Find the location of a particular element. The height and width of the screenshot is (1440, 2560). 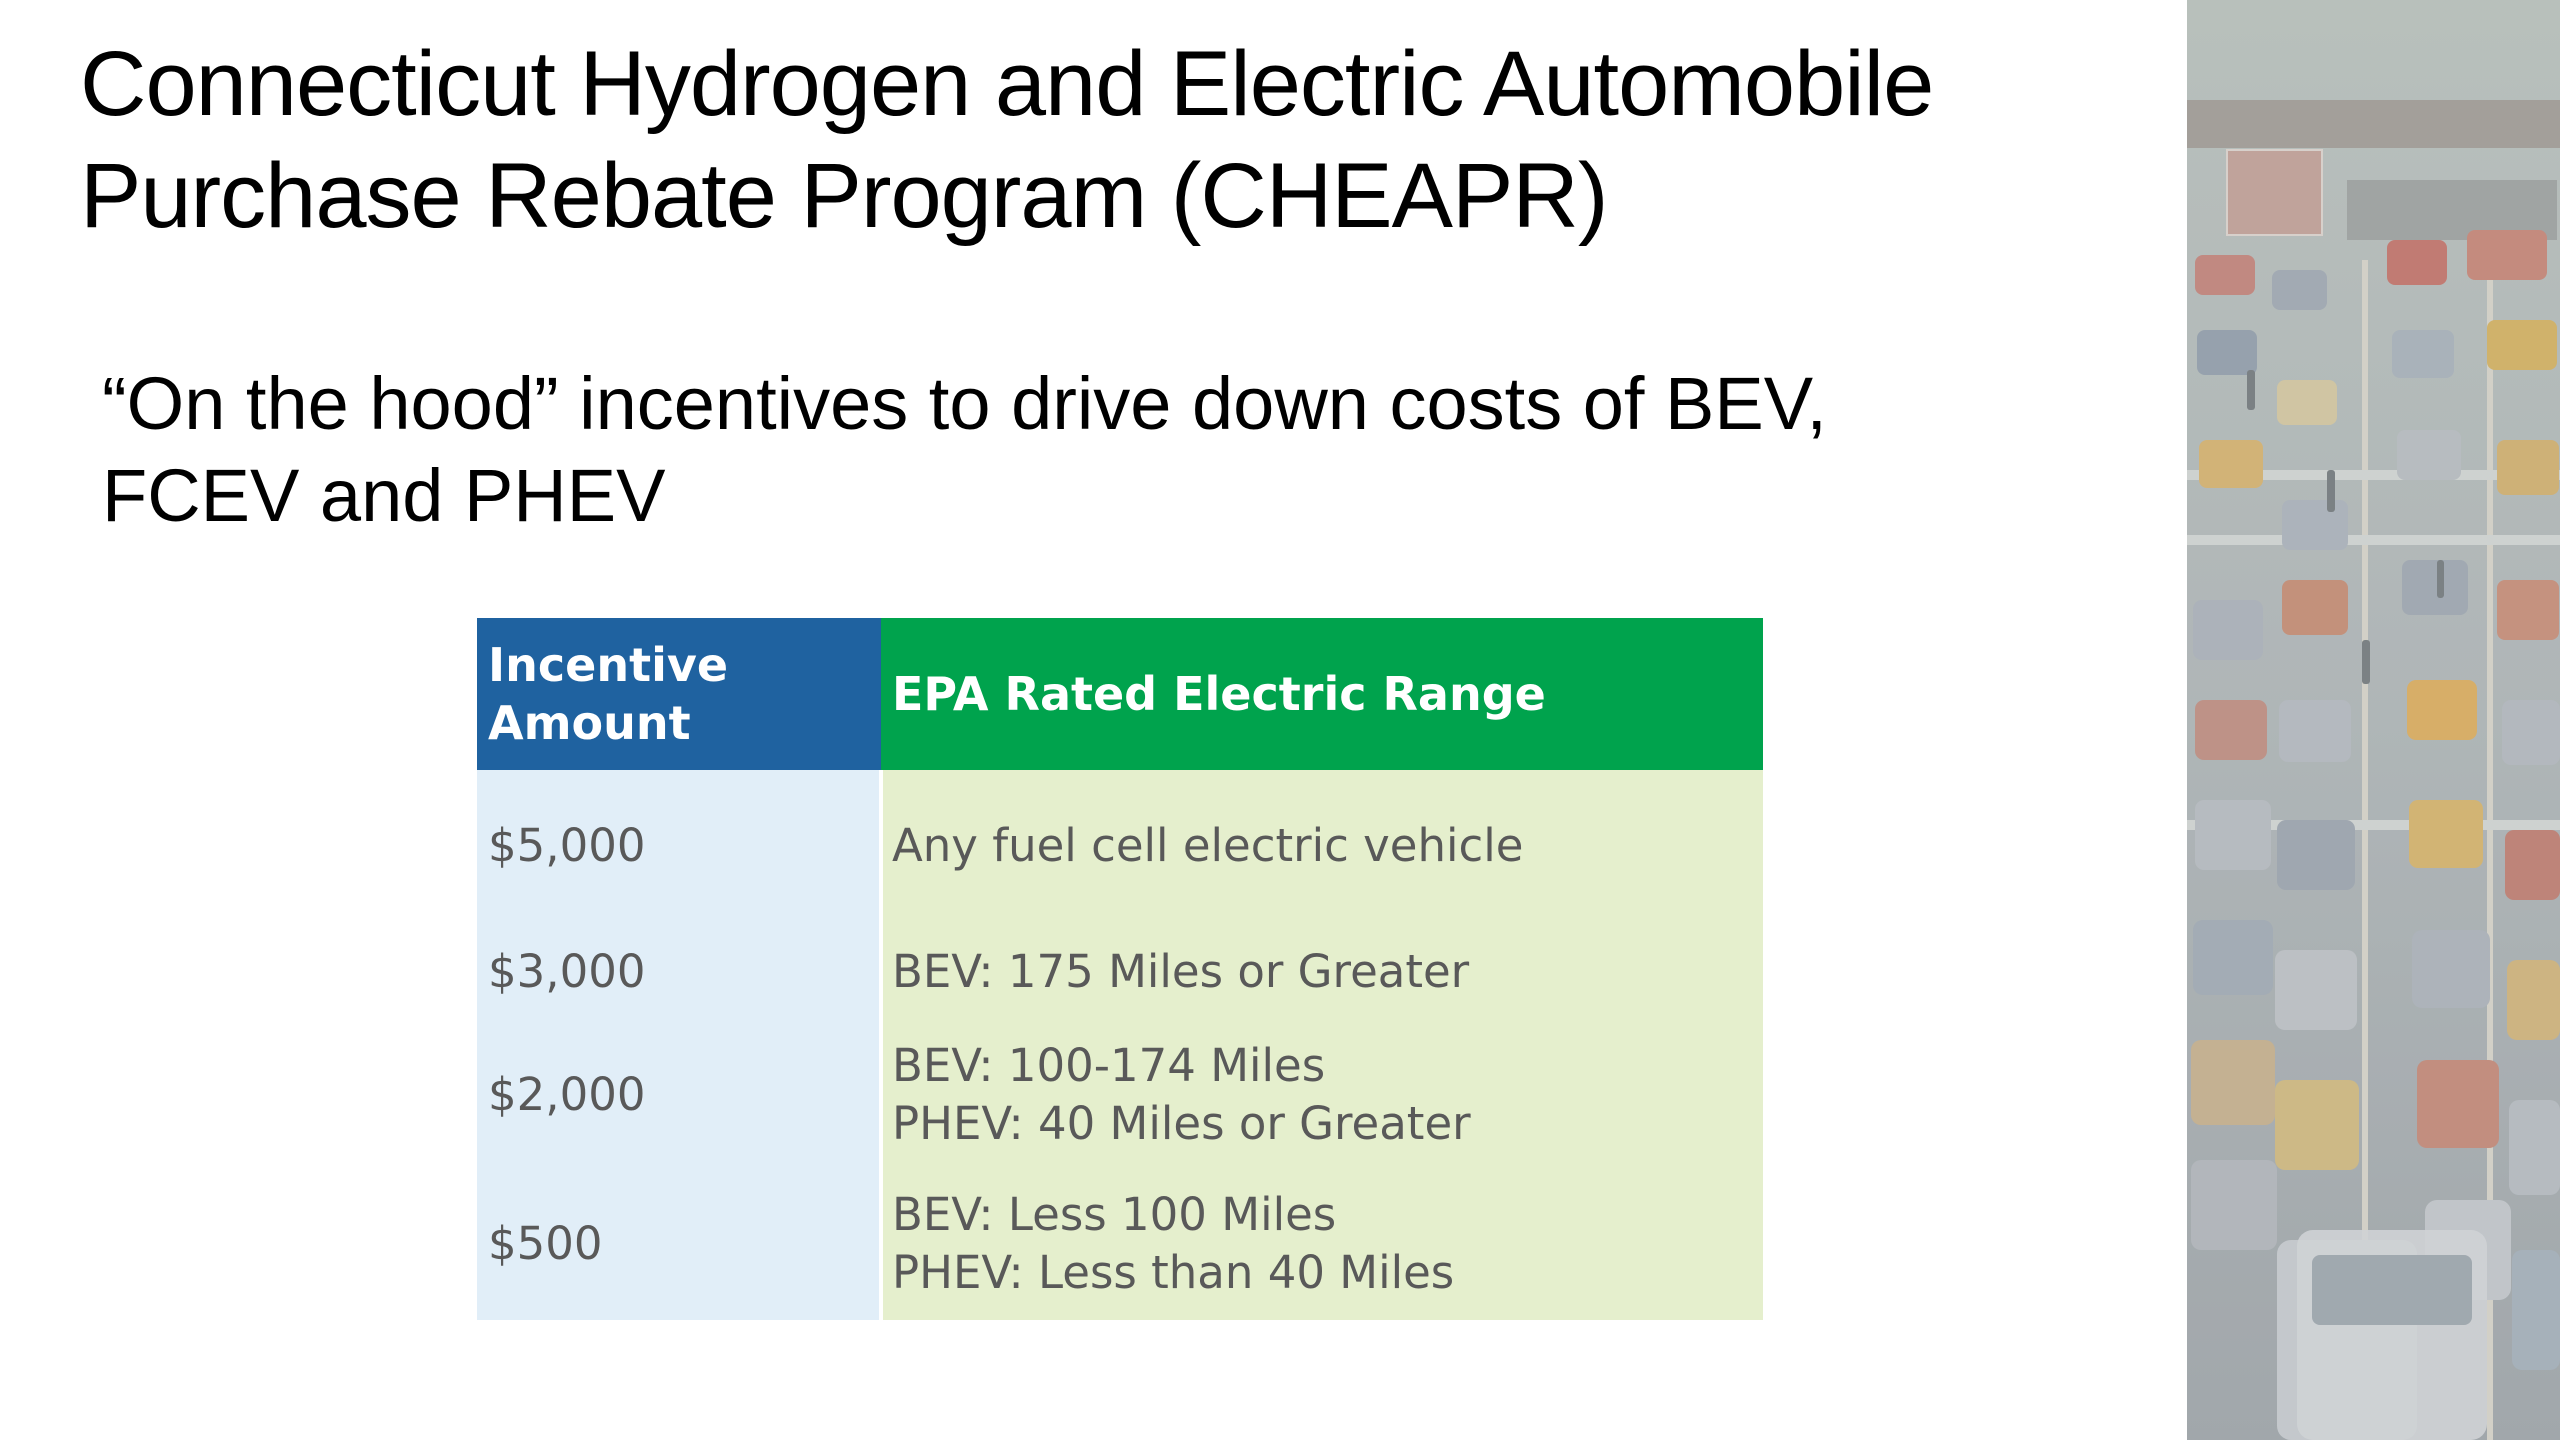

incentive-amount-cell: $2,000 is located at coordinates (567, 1094).